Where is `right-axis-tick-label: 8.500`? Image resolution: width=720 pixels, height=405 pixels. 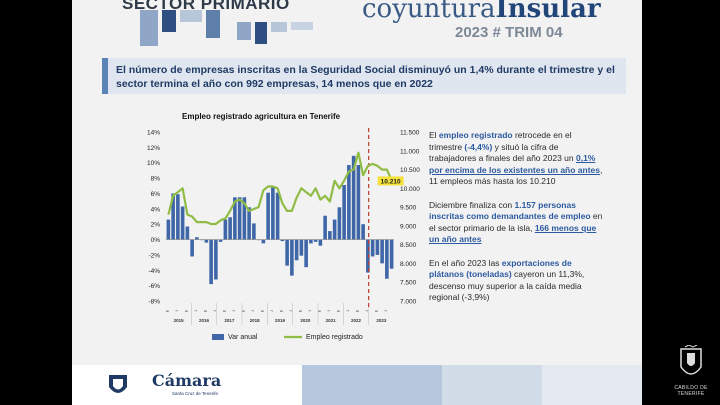 right-axis-tick-label: 8.500 is located at coordinates (408, 245).